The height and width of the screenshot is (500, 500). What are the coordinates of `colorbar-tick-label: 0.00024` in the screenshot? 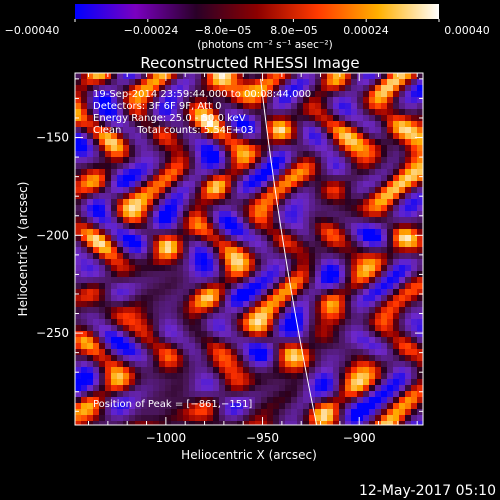 It's located at (366, 30).